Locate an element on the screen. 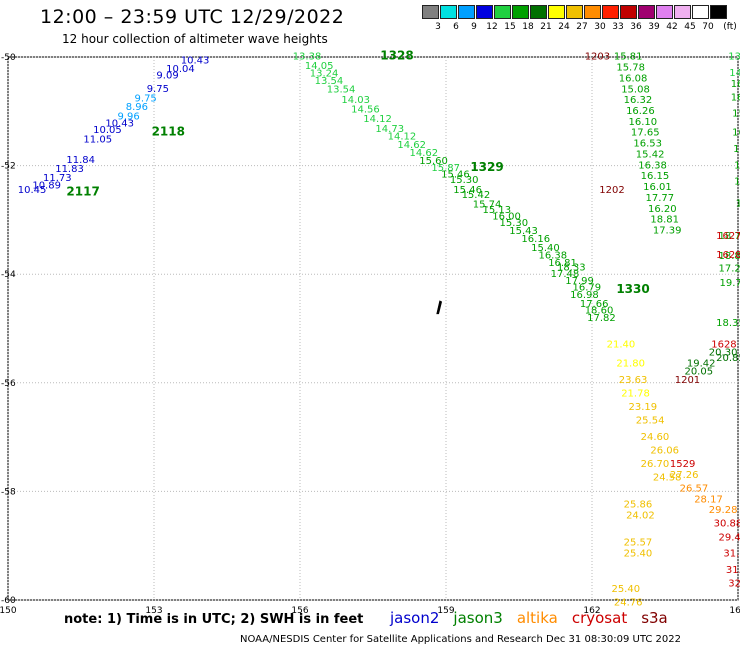 The height and width of the screenshot is (650, 740). swh-label: 18.88 is located at coordinates (738, 203).